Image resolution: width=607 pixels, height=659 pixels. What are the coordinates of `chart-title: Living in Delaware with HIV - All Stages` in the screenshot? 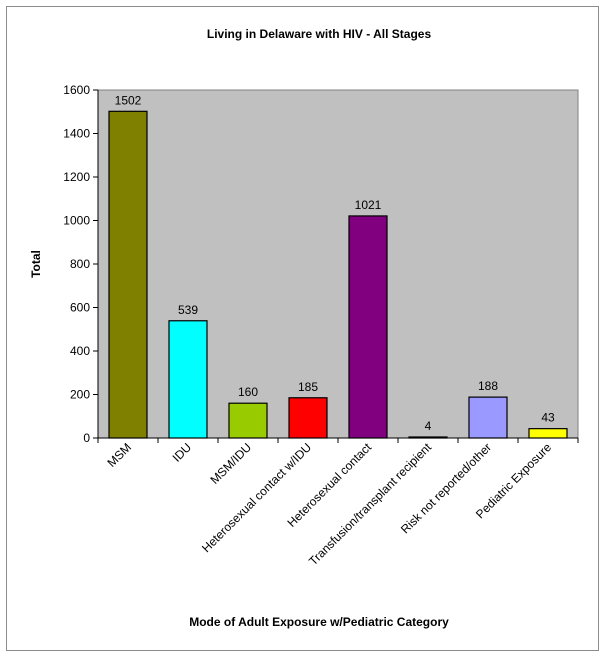 It's located at (319, 34).